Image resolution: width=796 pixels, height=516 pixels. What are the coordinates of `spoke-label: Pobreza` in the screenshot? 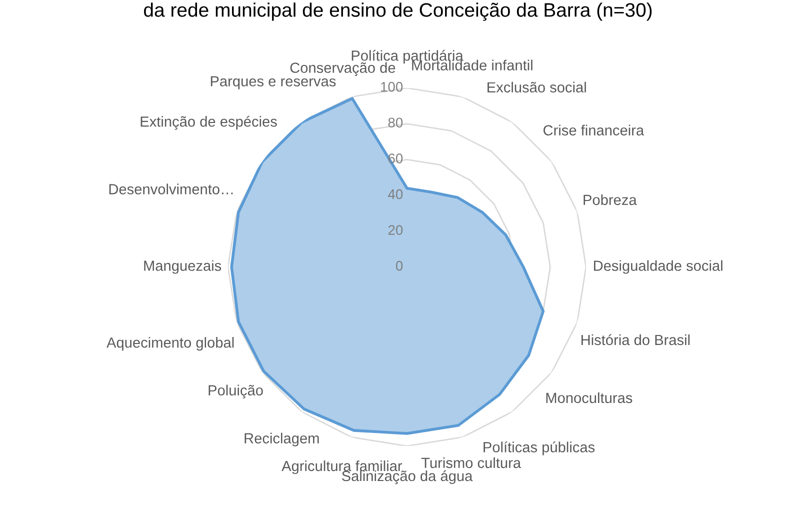 It's located at (610, 200).